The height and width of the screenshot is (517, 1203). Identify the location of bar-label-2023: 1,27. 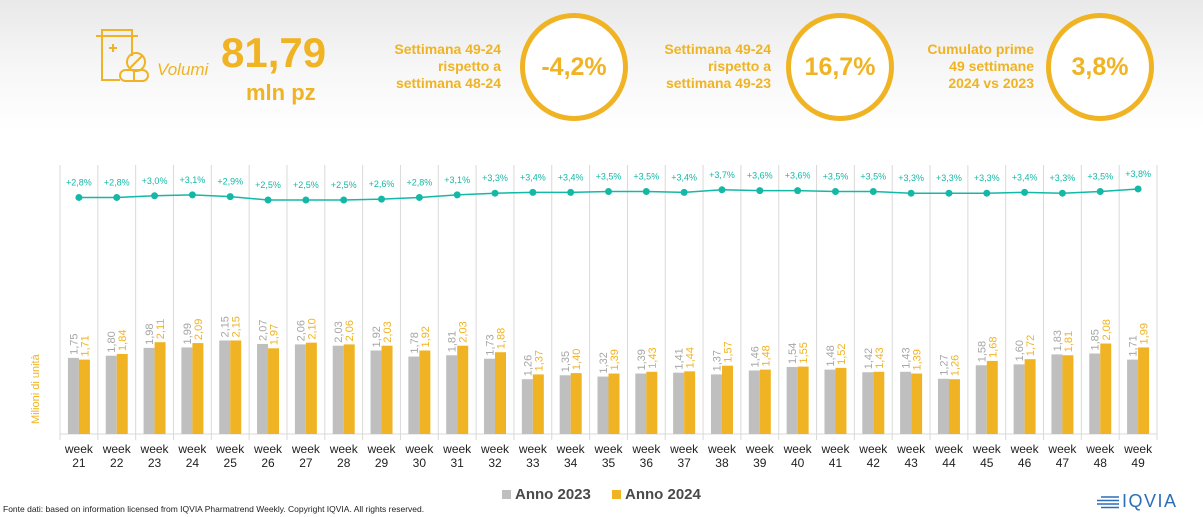
(944, 364).